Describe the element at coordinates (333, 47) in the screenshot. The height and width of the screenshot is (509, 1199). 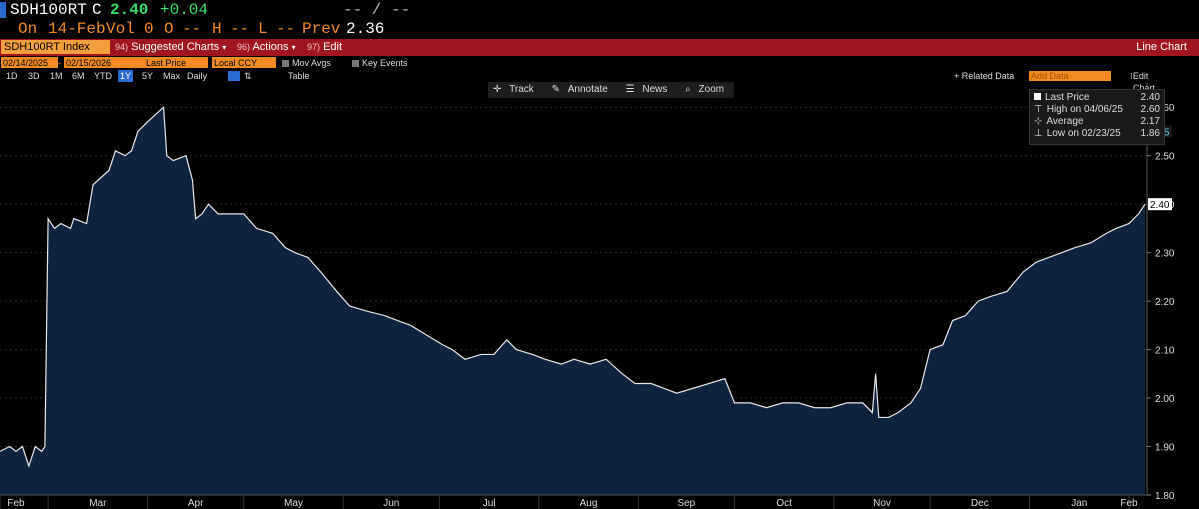
I see `edit-label: Edit` at that location.